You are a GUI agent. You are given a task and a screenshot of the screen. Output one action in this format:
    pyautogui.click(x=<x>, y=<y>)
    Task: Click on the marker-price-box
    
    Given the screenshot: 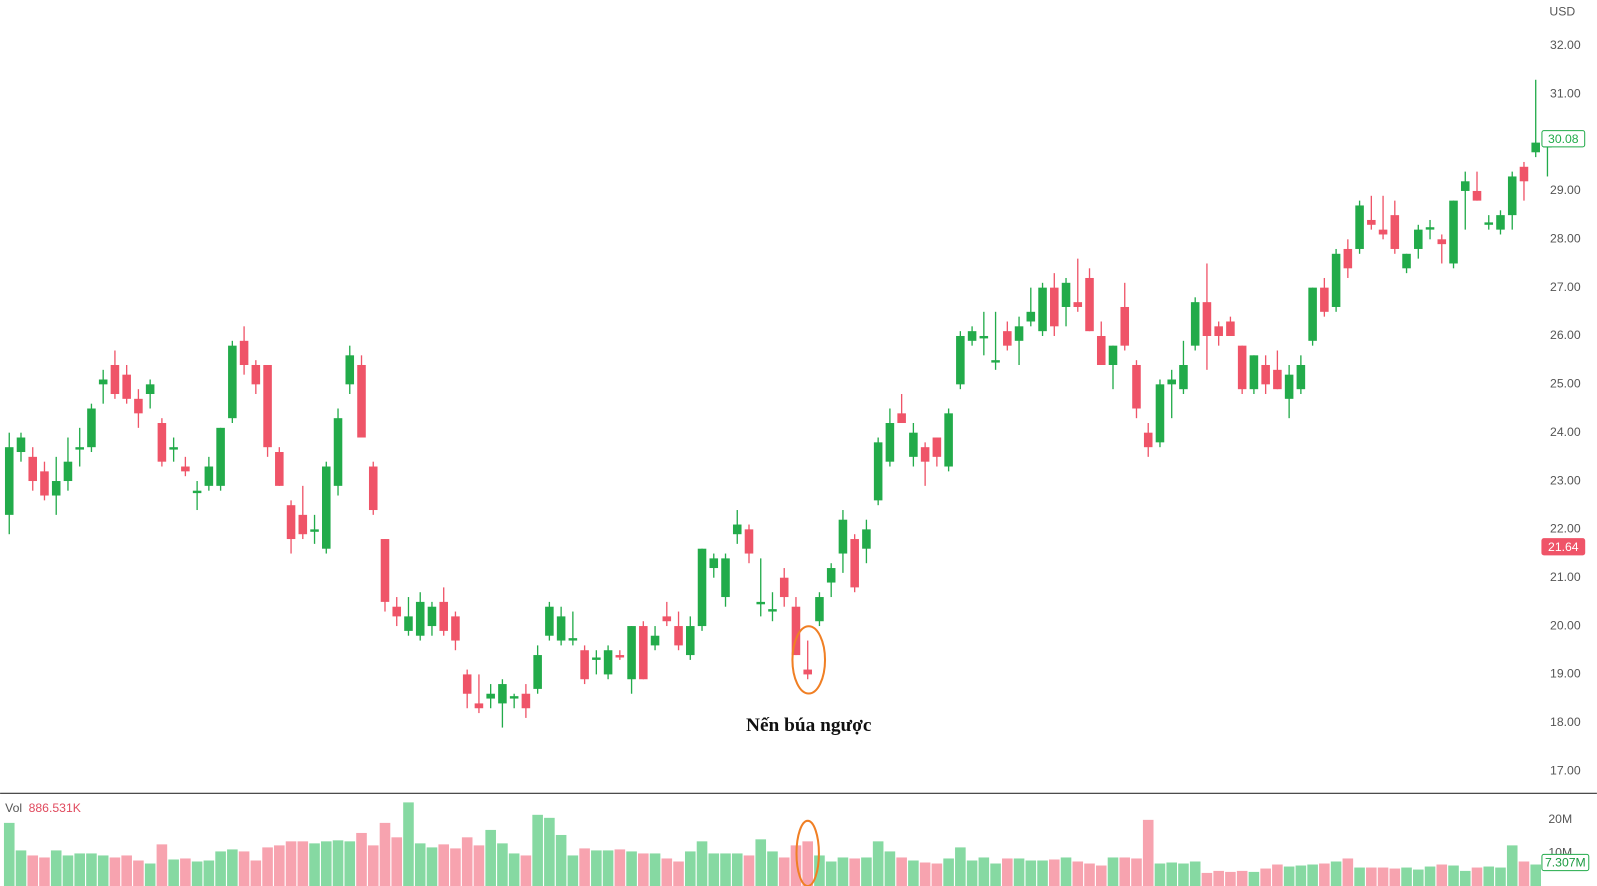 What is the action you would take?
    pyautogui.click(x=1563, y=547)
    